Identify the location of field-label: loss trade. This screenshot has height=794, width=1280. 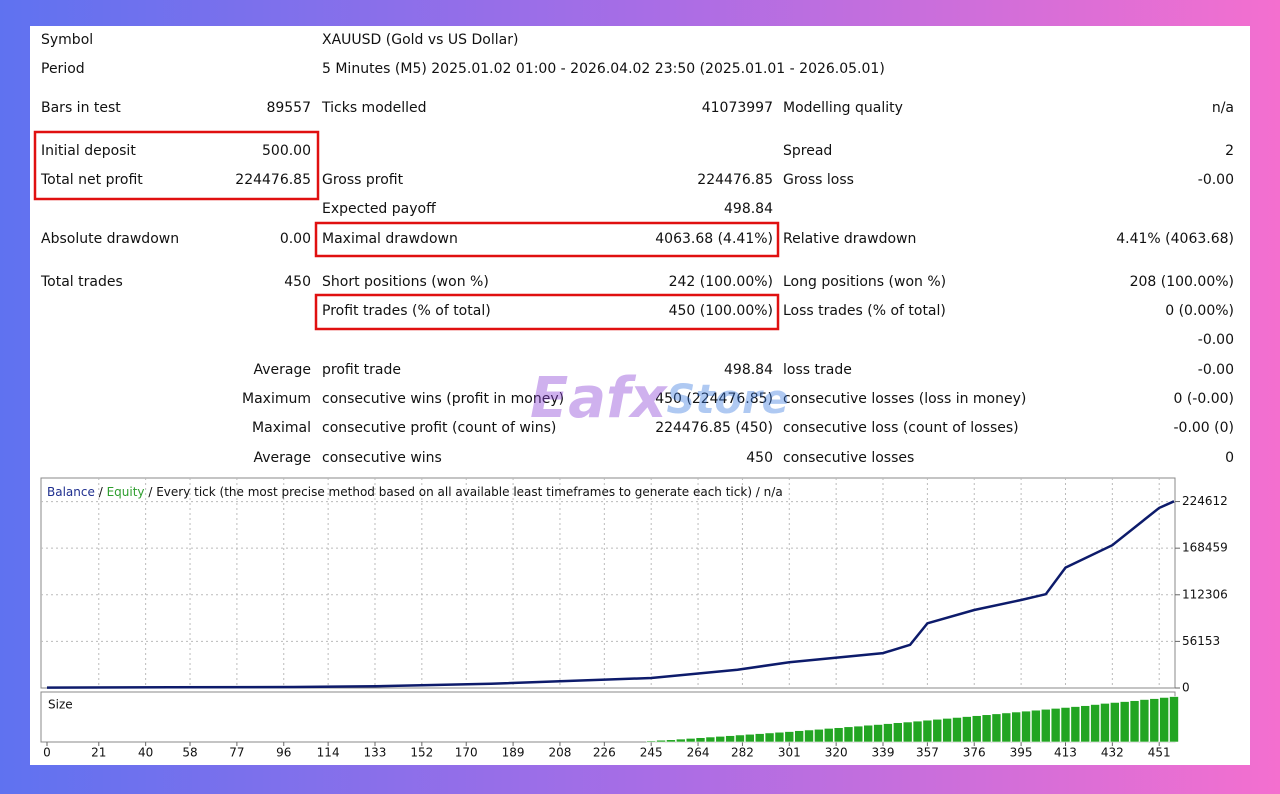
(817, 370).